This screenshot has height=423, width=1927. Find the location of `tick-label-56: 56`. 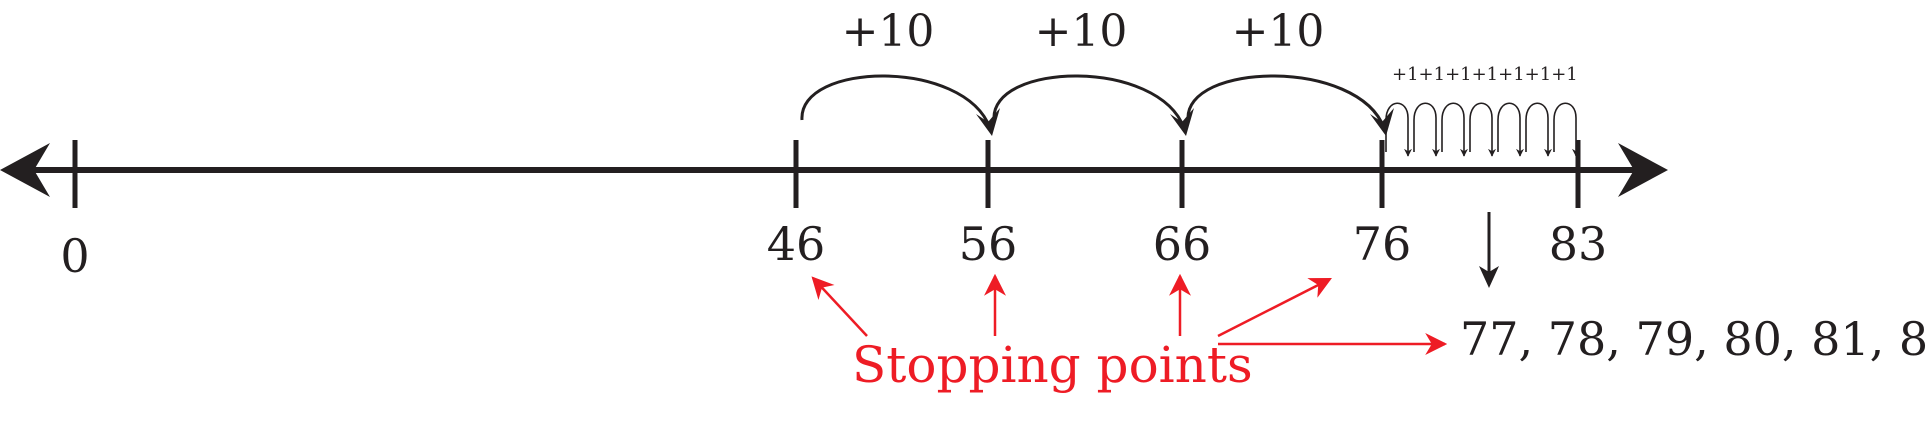

tick-label-56: 56 is located at coordinates (988, 244).